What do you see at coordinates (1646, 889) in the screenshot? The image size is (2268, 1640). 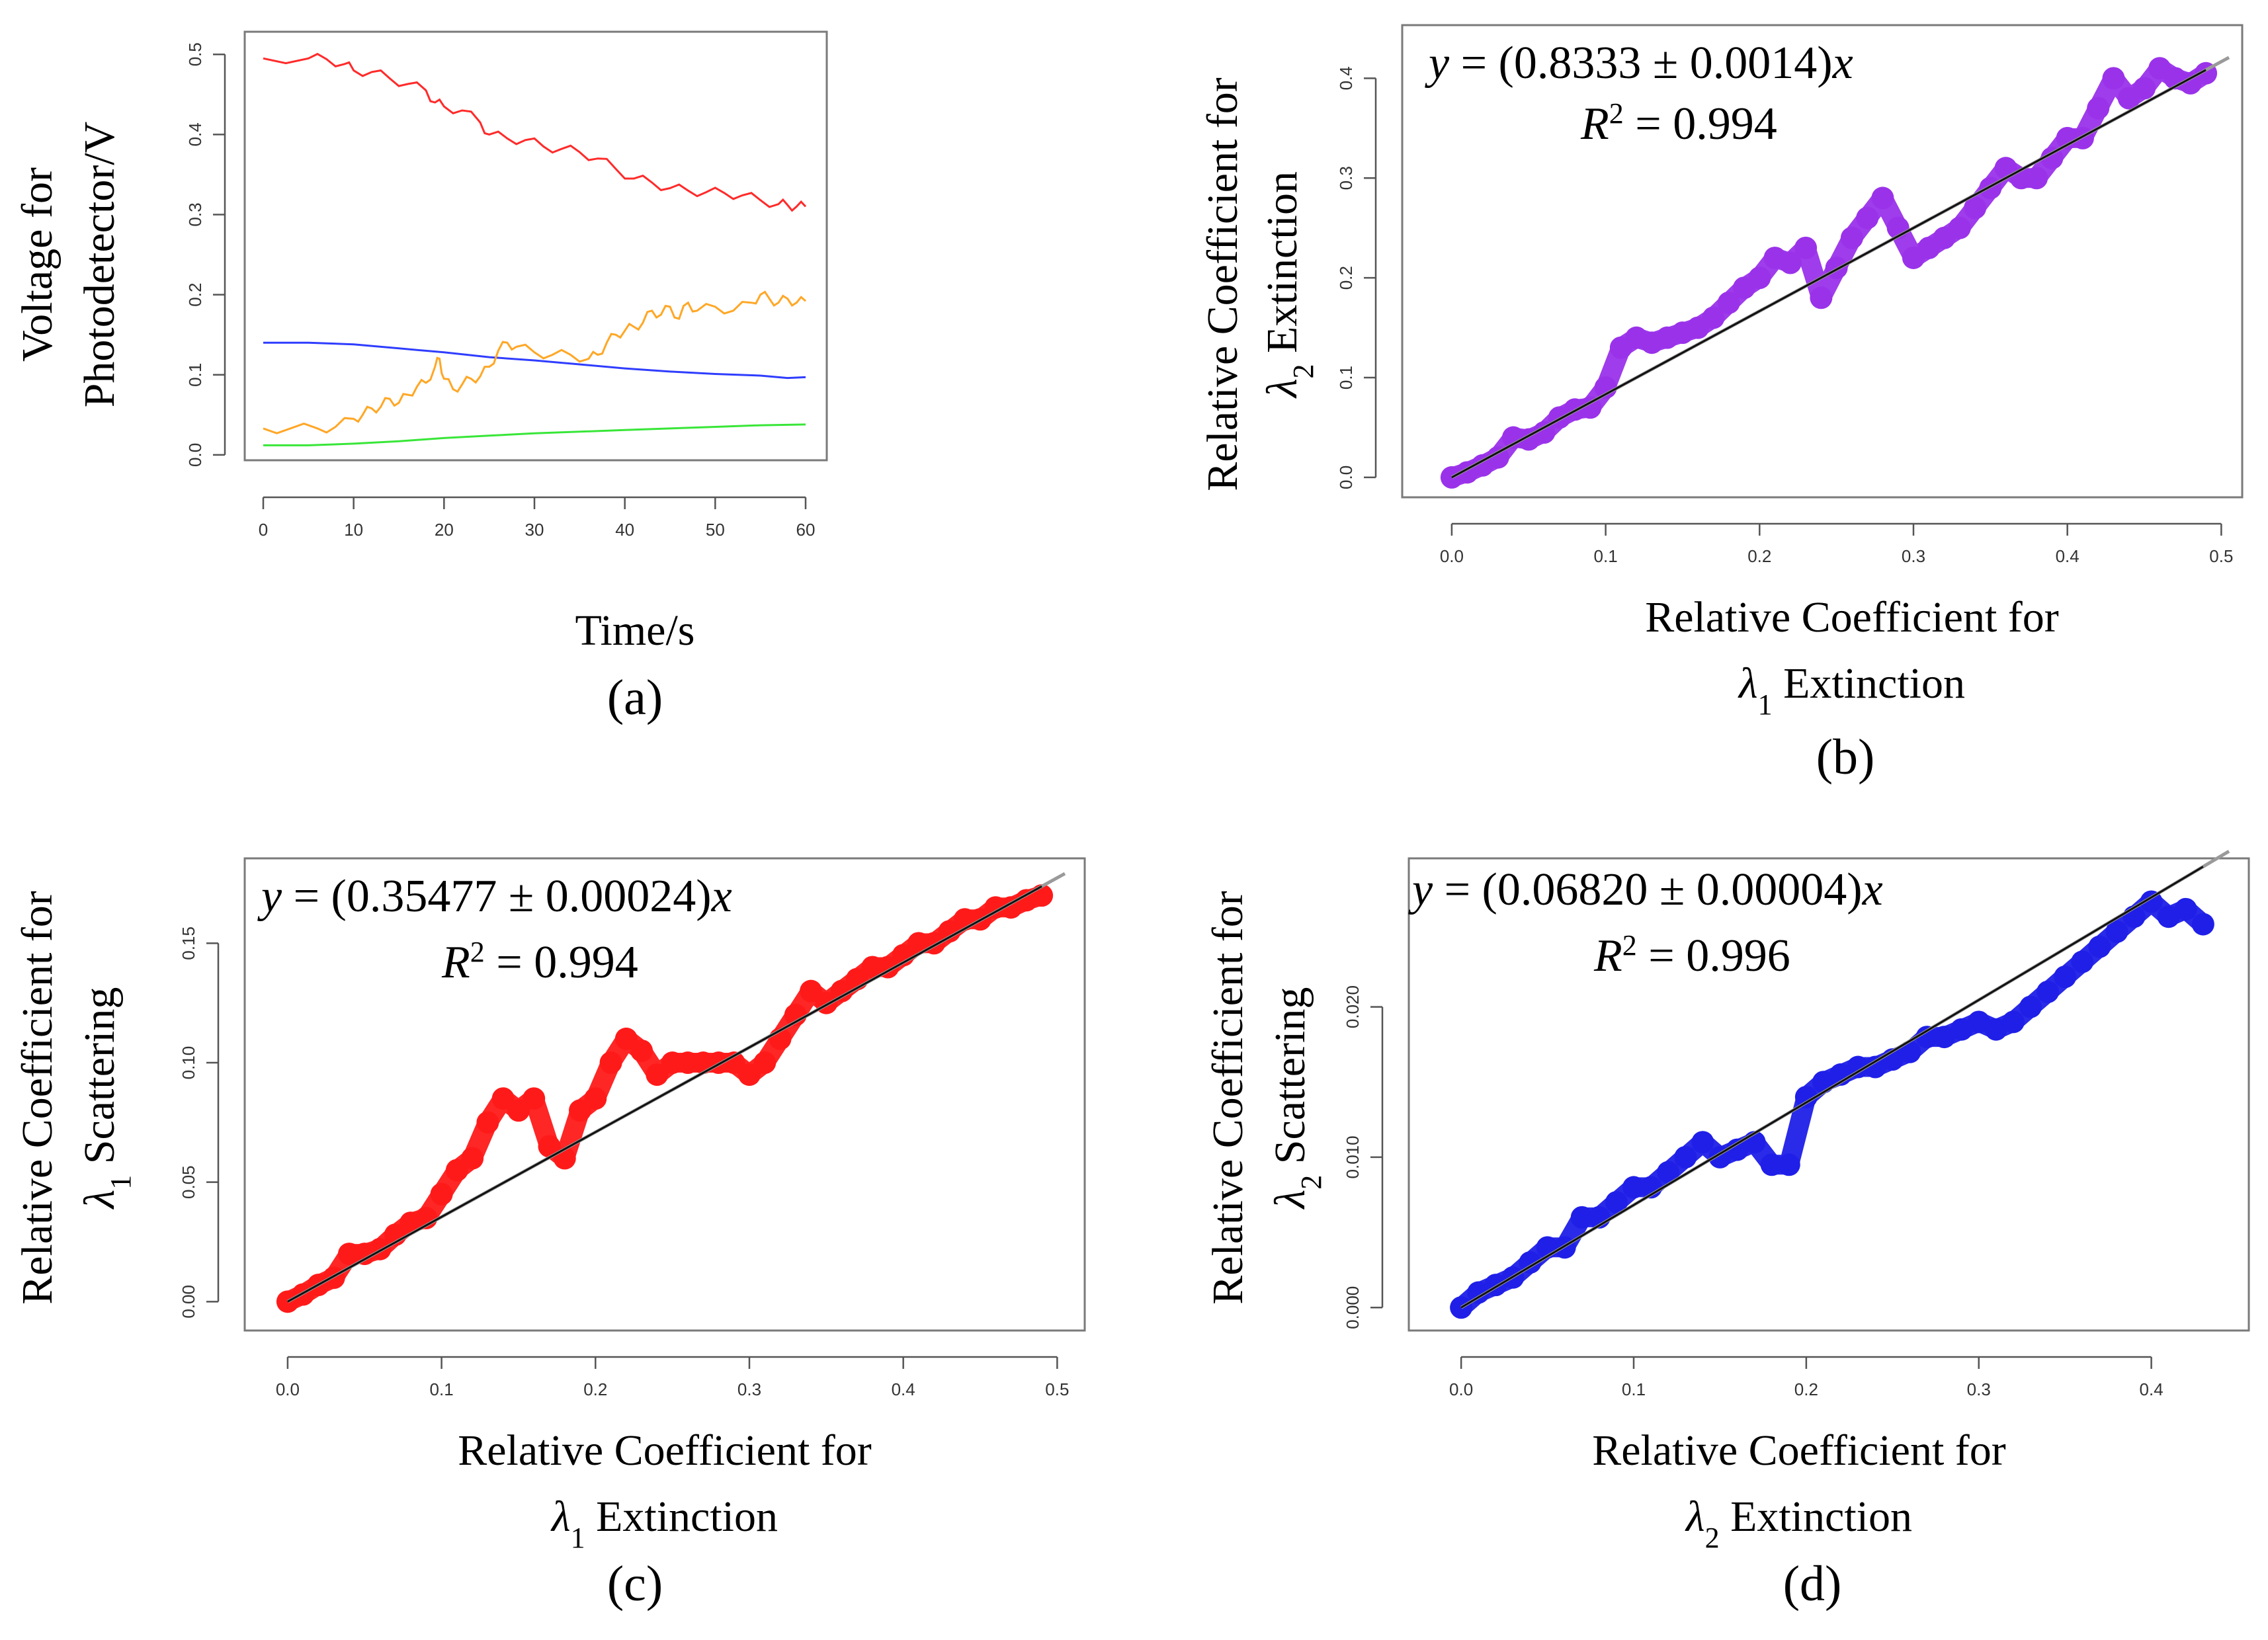 I see `fit-equation: y = (0.06820 ± 0.00004)x` at bounding box center [1646, 889].